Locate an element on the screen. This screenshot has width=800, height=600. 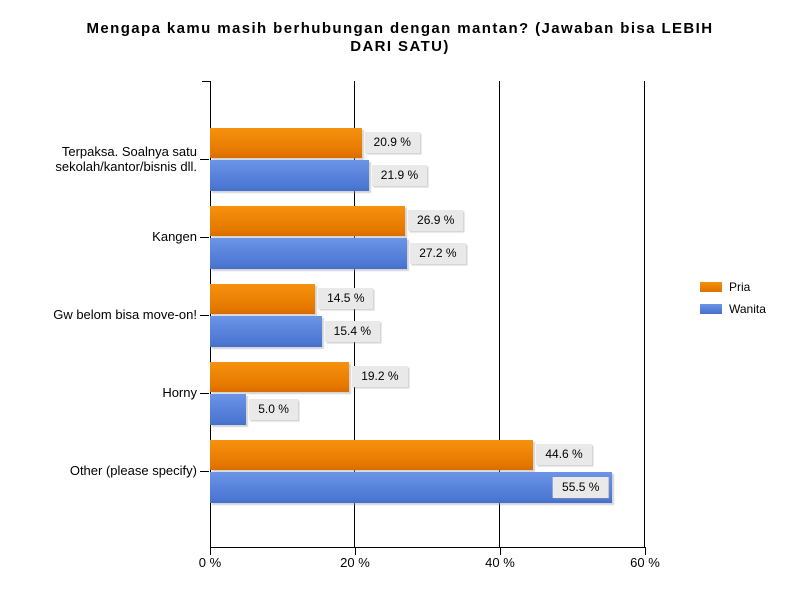
gridline-40pct is located at coordinates (499, 314).